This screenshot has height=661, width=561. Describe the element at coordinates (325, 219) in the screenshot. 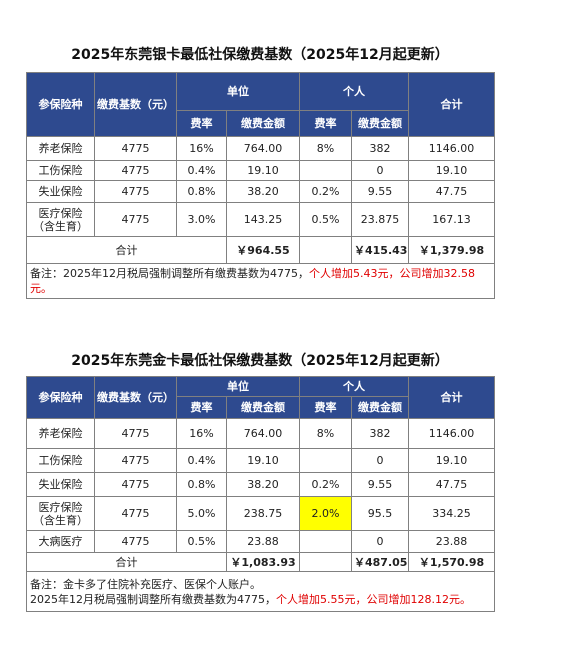

I see `row-personal-rate: 0.5%` at that location.